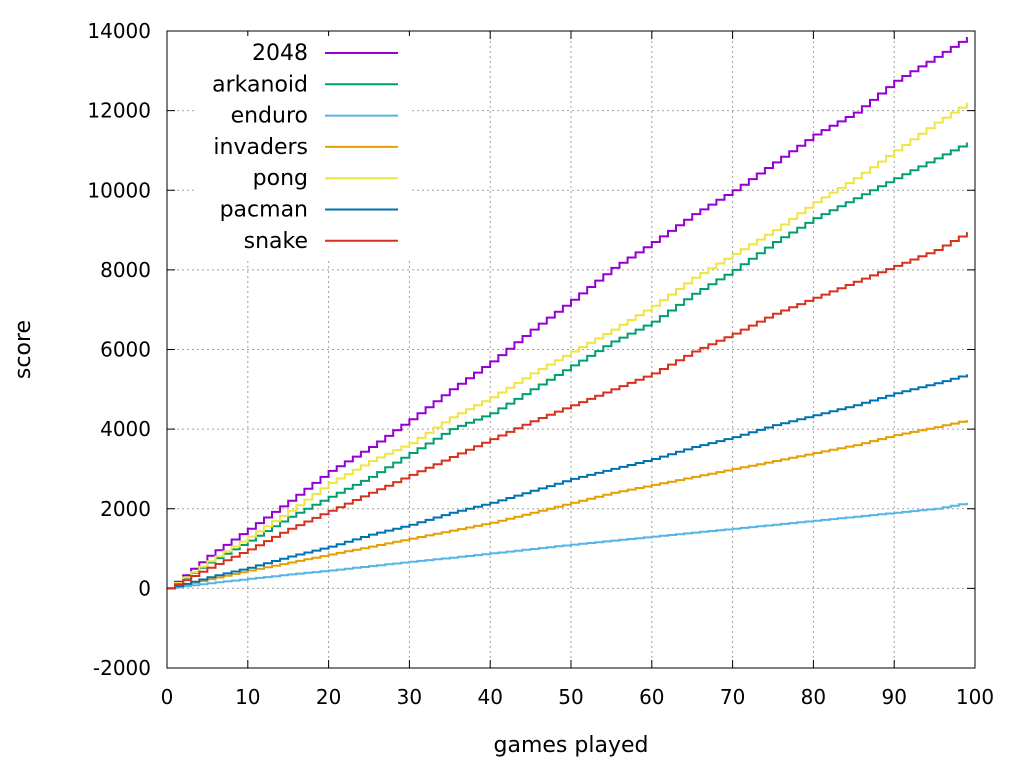 The image size is (1024, 768). What do you see at coordinates (122, 668) in the screenshot?
I see `y-tick-label: -2000` at bounding box center [122, 668].